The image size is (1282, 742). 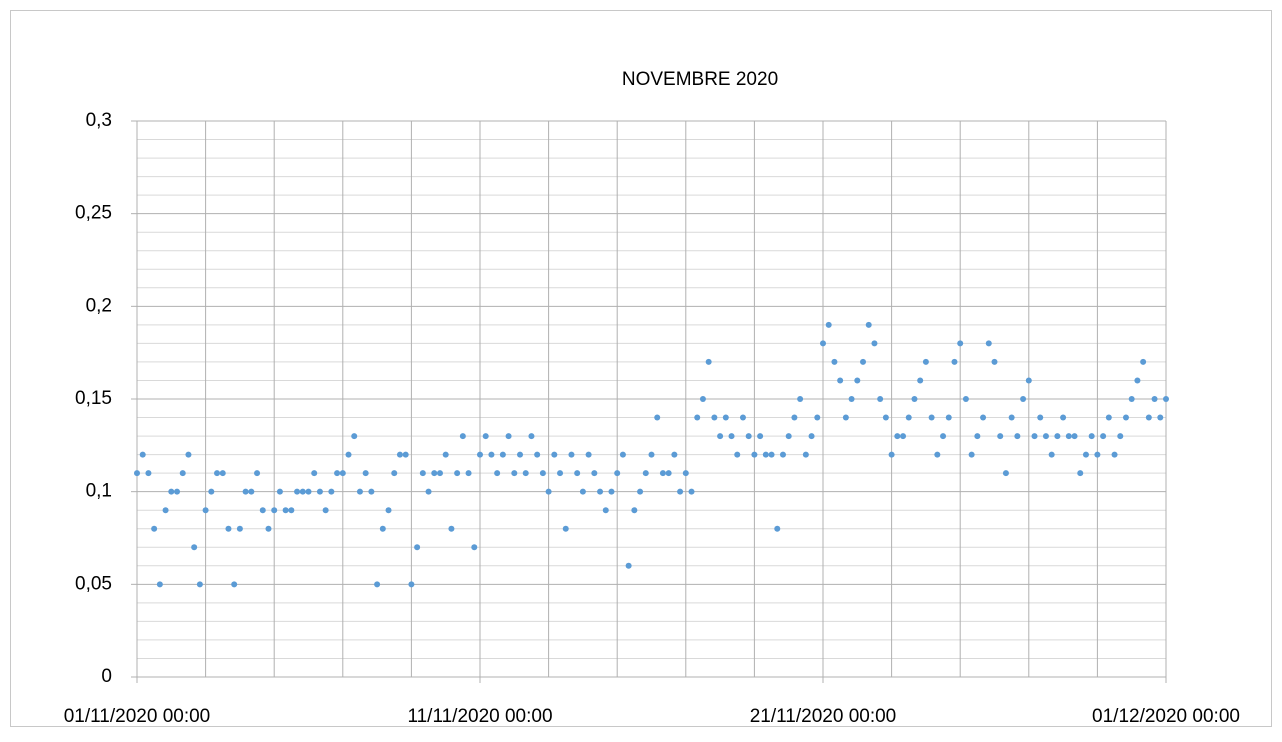 I want to click on y-tick-label: 0,05, so click(x=93, y=583).